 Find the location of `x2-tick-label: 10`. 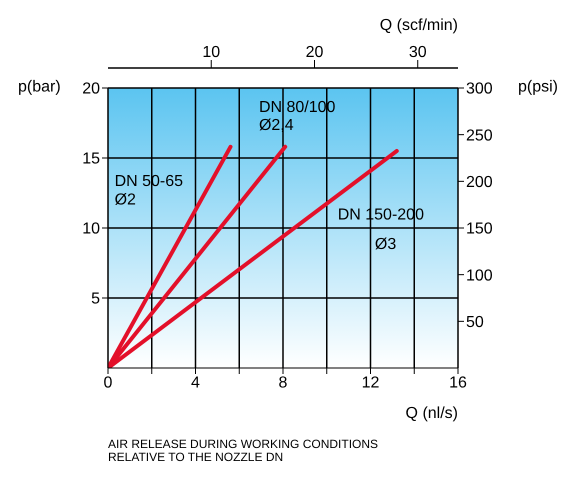

x2-tick-label: 10 is located at coordinates (211, 52).